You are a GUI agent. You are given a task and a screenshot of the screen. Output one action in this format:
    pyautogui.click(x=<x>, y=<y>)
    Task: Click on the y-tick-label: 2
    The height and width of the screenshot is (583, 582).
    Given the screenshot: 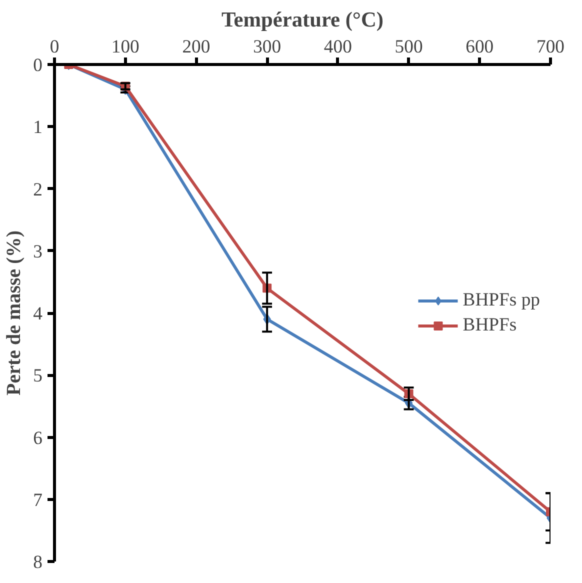 What is the action you would take?
    pyautogui.click(x=37, y=189)
    